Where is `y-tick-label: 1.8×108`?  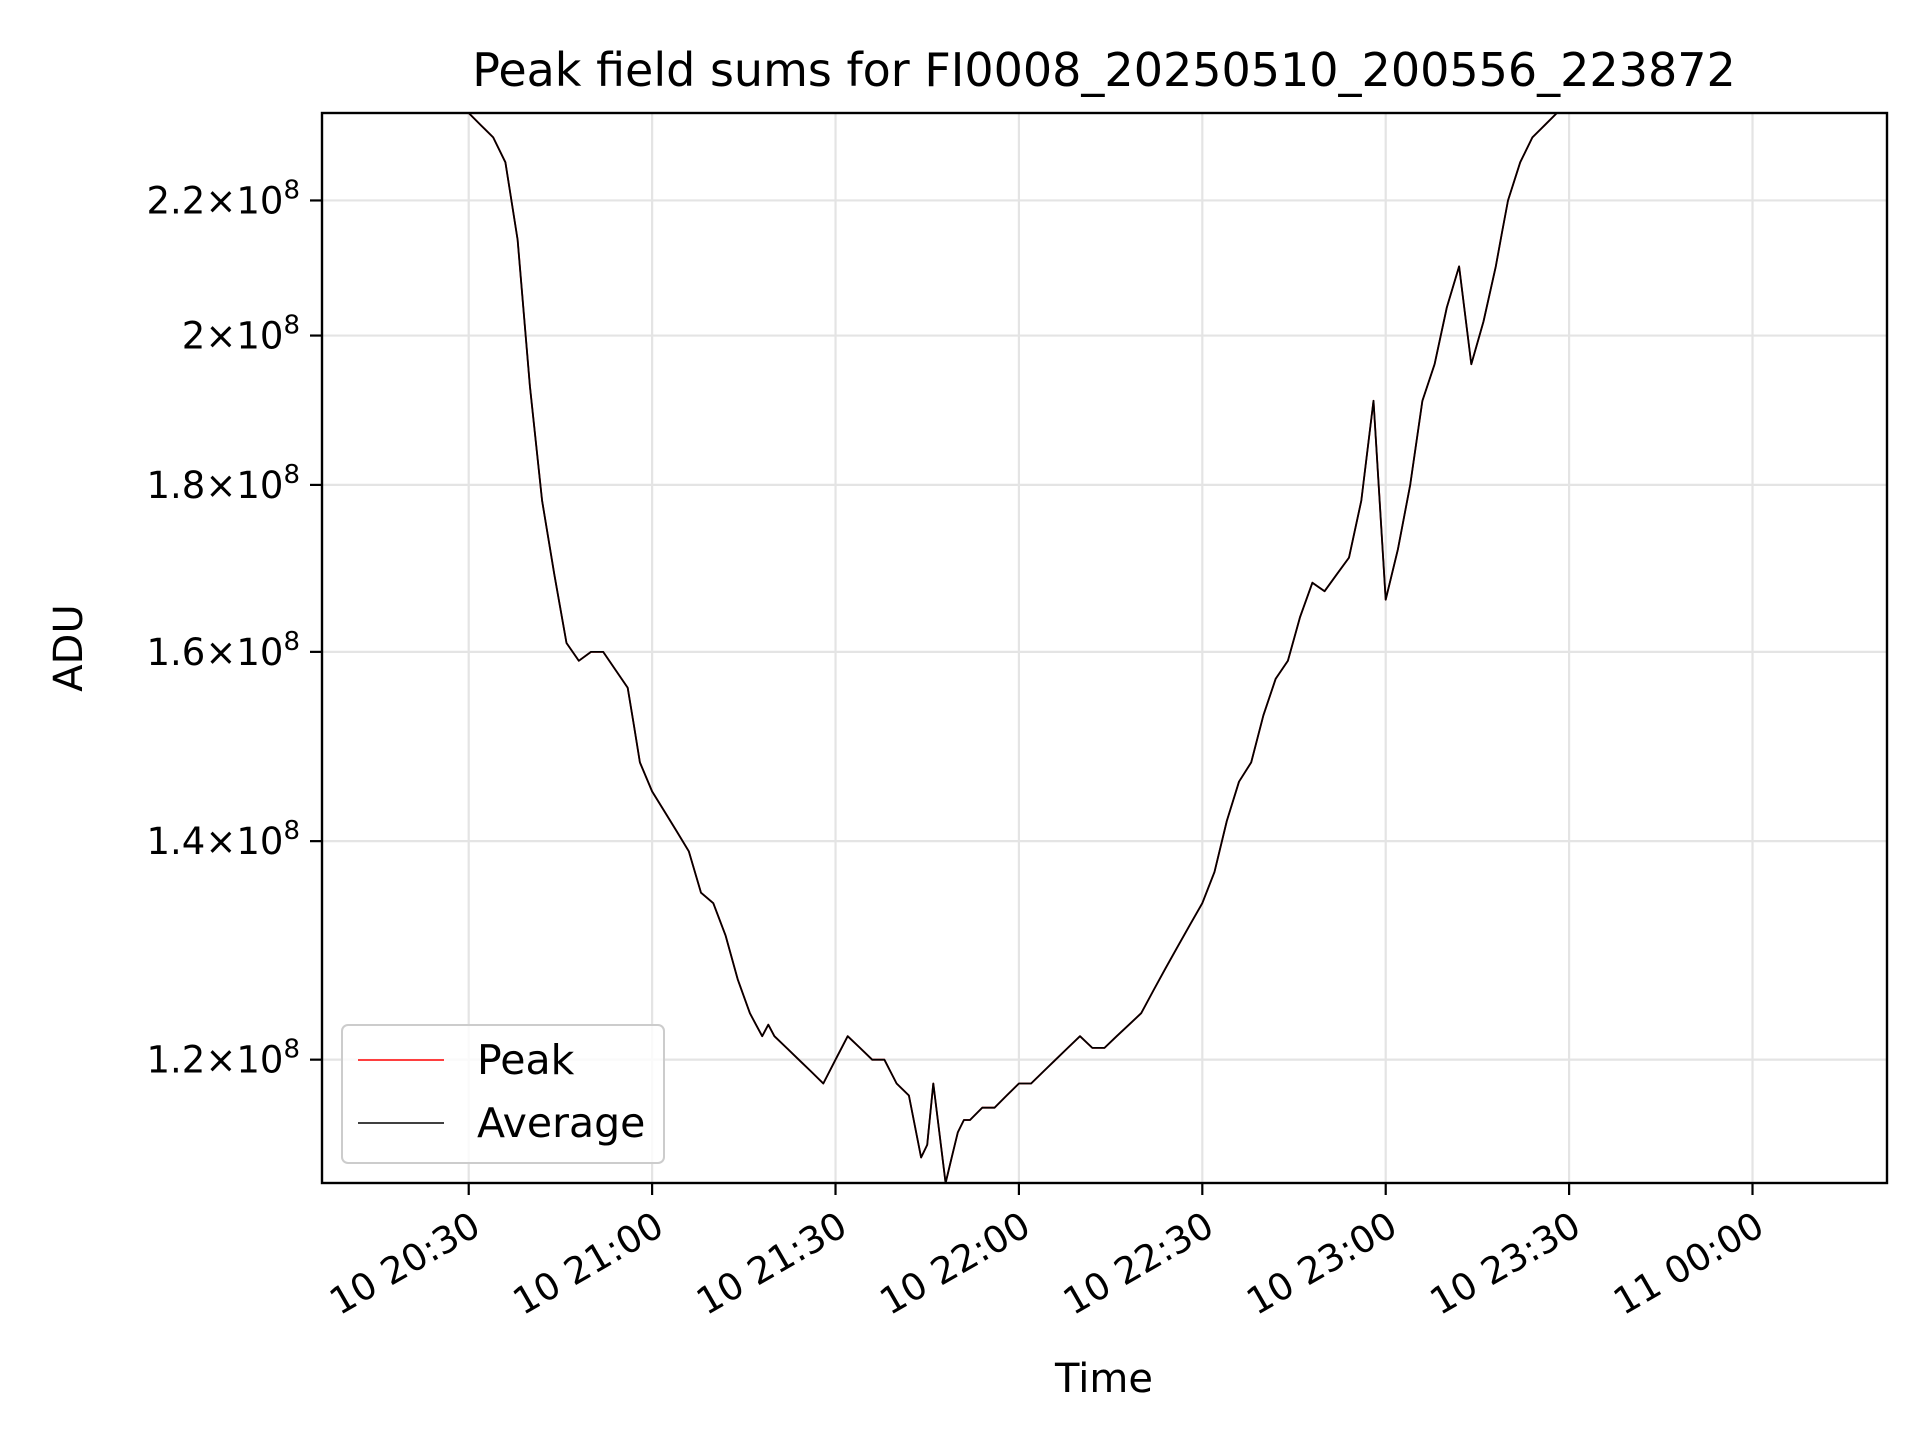
y-tick-label: 1.8×108 is located at coordinates (224, 483).